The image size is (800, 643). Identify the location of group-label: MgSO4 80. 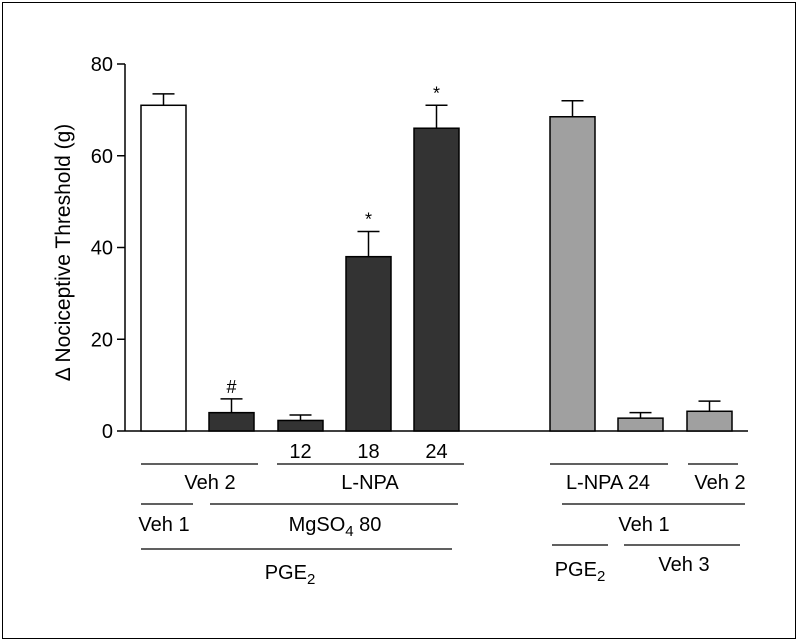
(335, 527).